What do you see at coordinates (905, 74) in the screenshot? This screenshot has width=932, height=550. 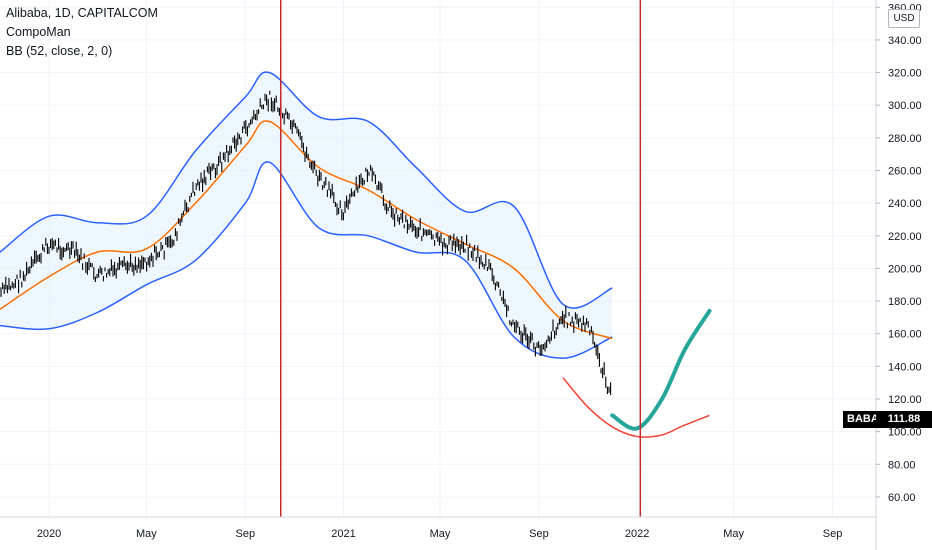 I see `price-tick-label: 320.00` at bounding box center [905, 74].